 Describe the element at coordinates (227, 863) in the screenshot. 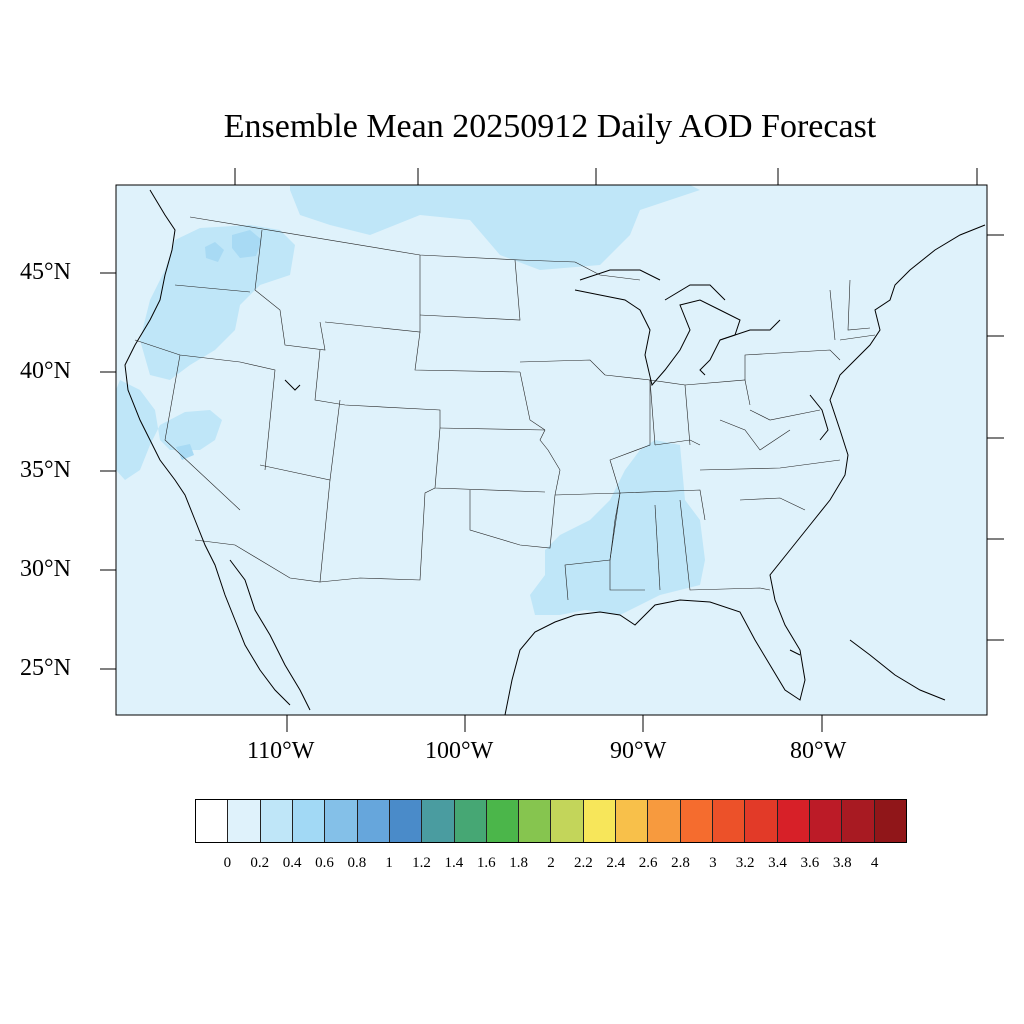

I see `colorbar-label: 0` at that location.